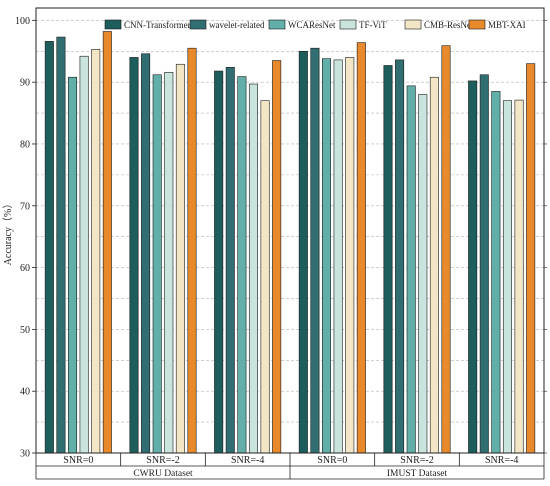 The width and height of the screenshot is (550, 486). Describe the element at coordinates (8, 232) in the screenshot. I see `y-axis-label: Accuracy（%）` at that location.